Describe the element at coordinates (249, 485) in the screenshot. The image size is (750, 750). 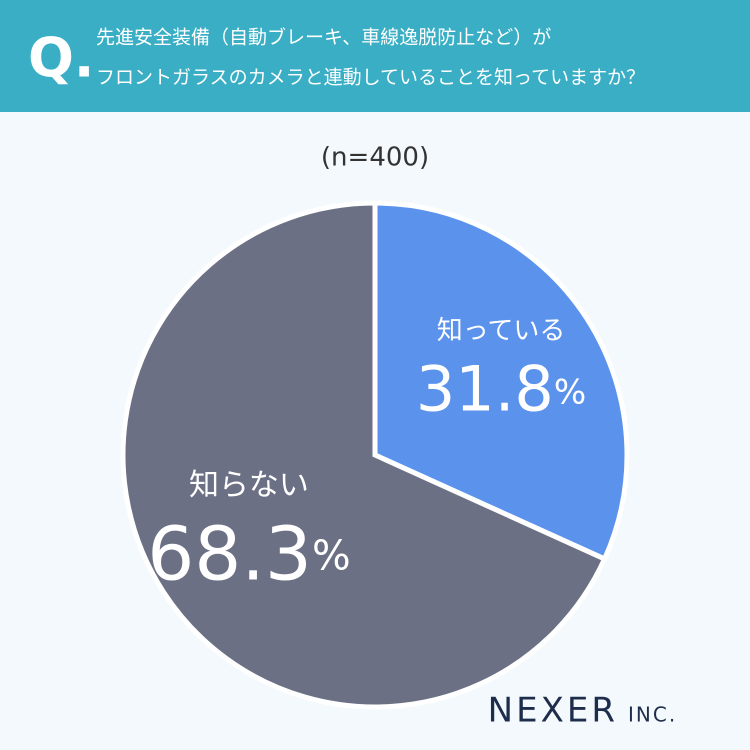
I see `category-label: 知らない` at that location.